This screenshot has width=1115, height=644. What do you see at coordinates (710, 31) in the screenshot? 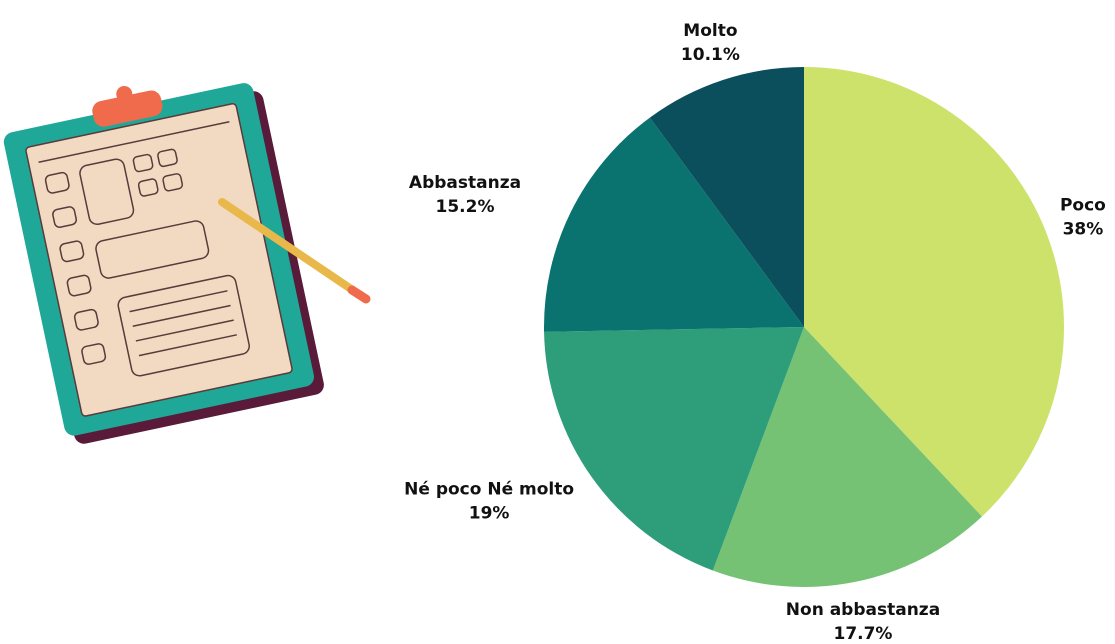
I see `slice-label: Molto` at bounding box center [710, 31].